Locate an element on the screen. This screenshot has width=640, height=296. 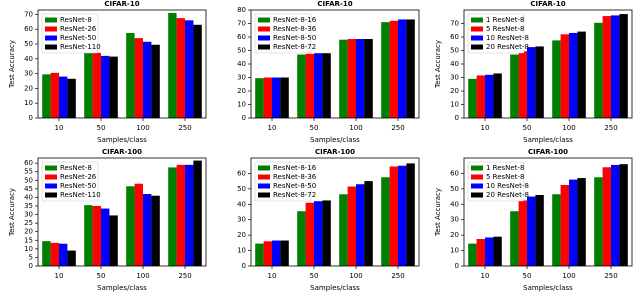
legend-label: 5 ResNet-8 is located at coordinates (505, 29).